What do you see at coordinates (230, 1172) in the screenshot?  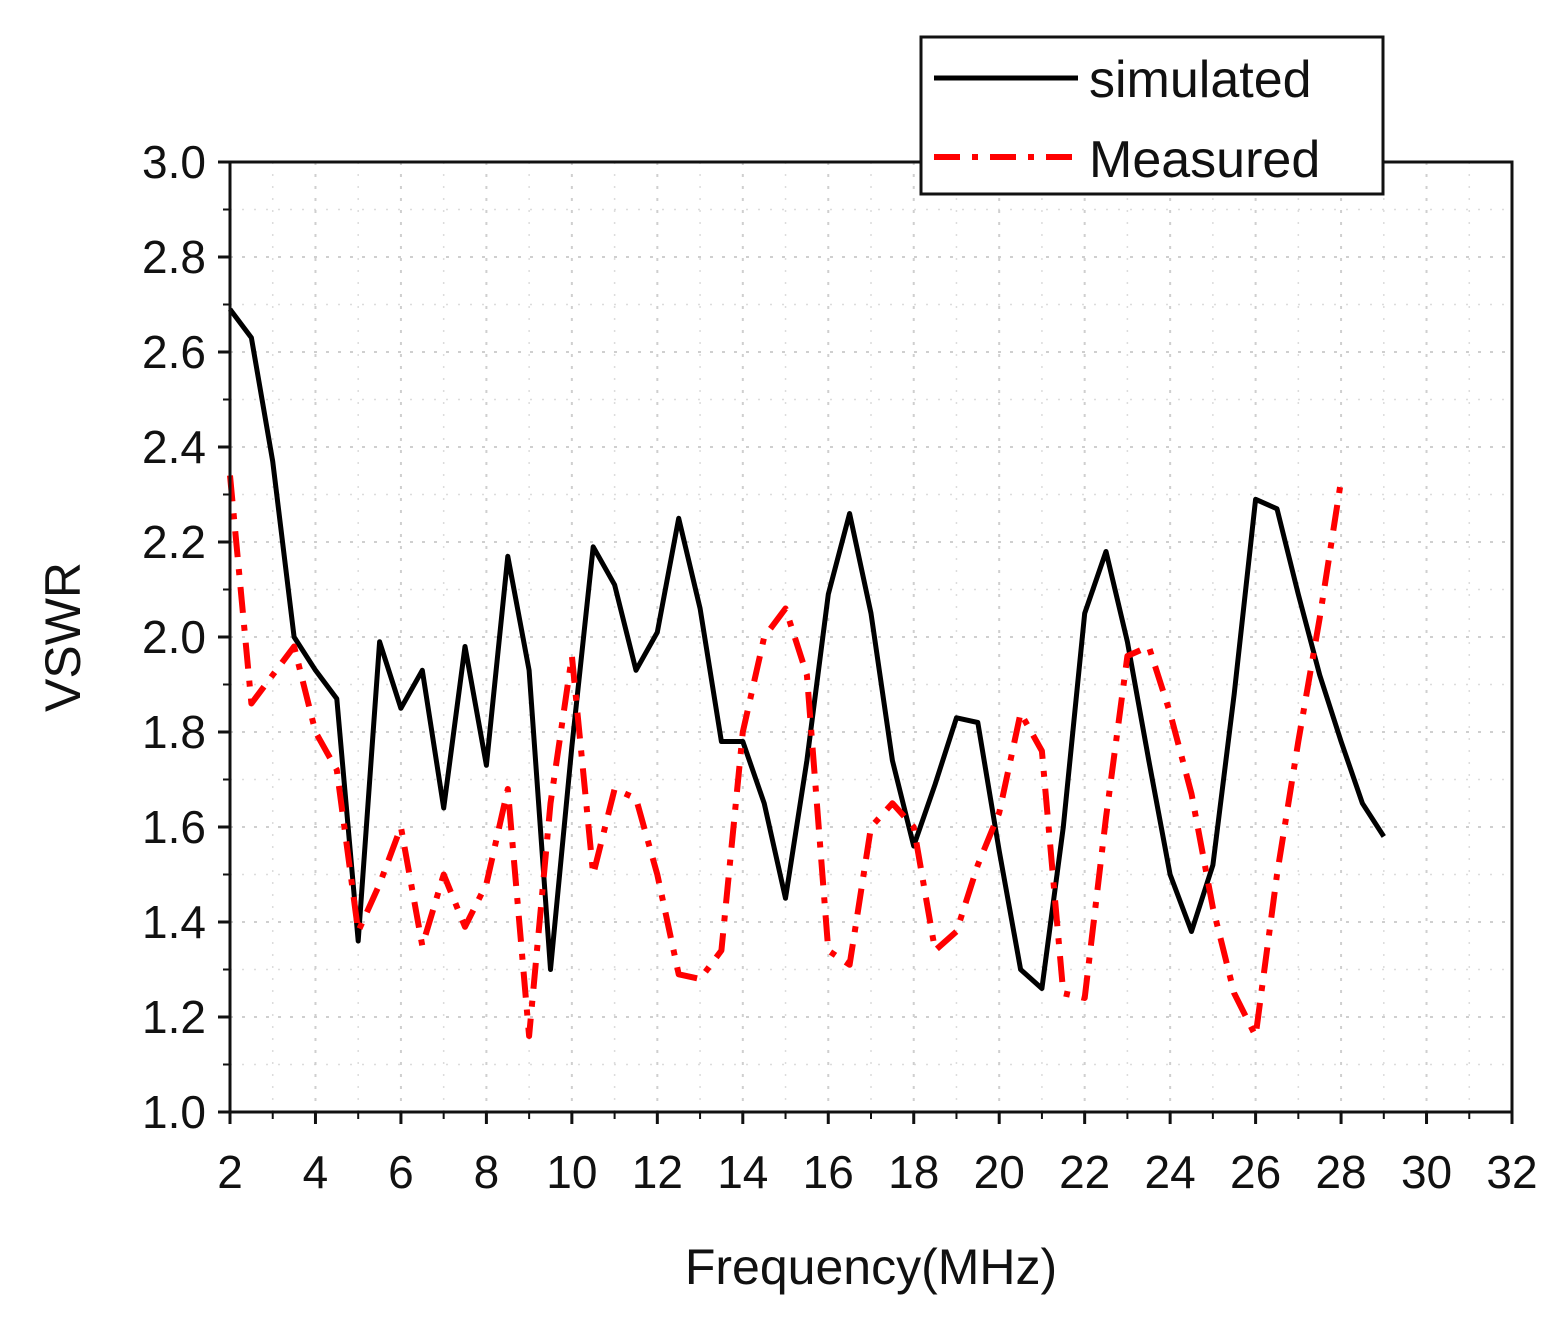 I see `x-tick-label: 2` at bounding box center [230, 1172].